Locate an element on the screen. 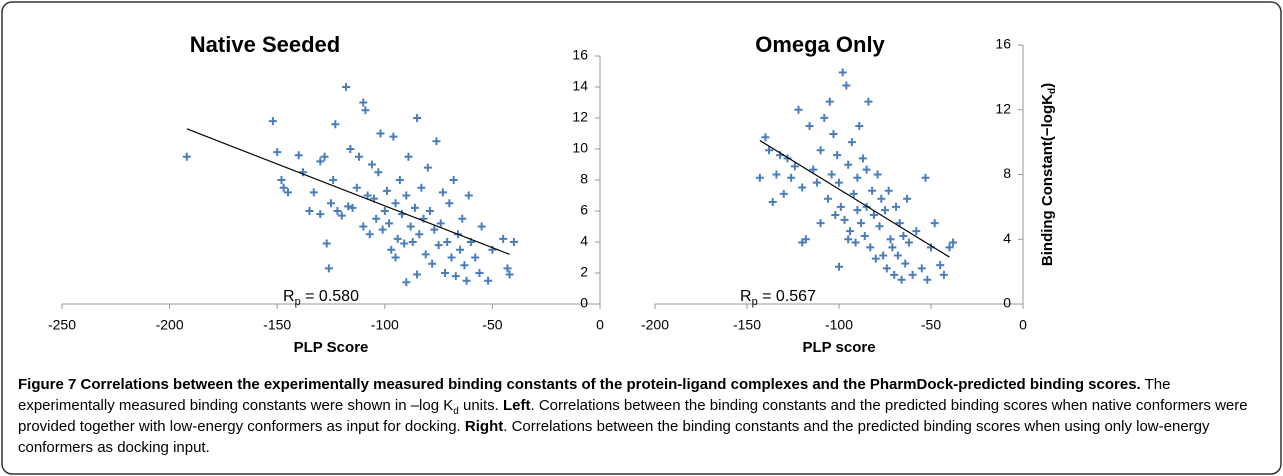 Image resolution: width=1283 pixels, height=476 pixels. x-axis-label: PLP score is located at coordinates (838, 347).